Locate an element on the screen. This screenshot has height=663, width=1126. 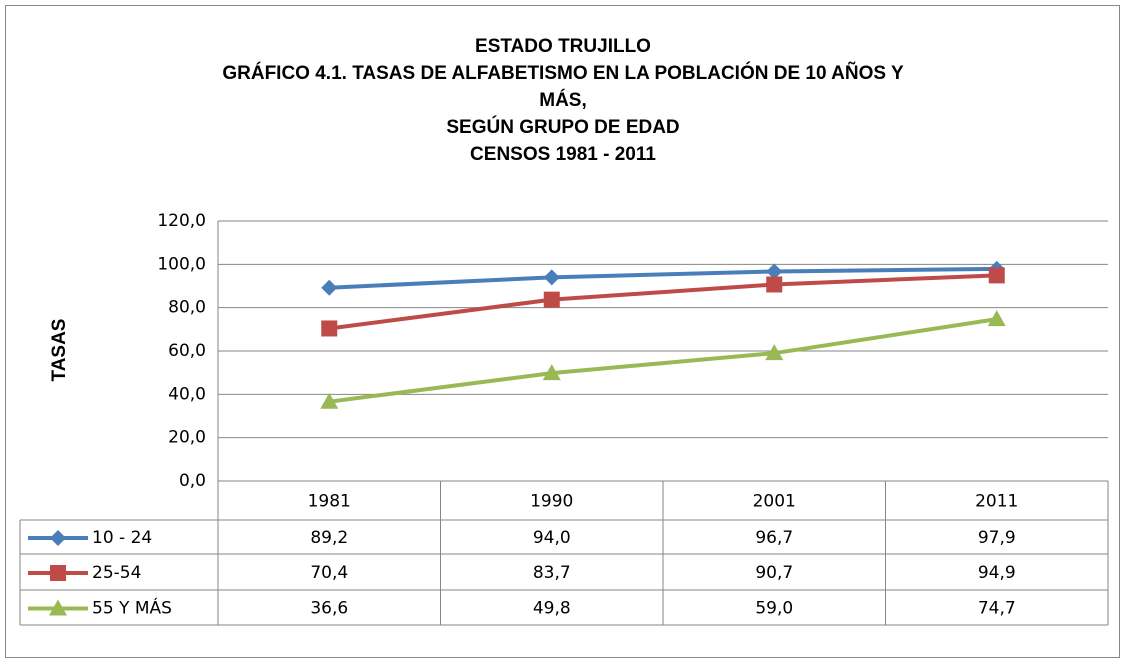
x-tick-label: 1981 is located at coordinates (329, 502).